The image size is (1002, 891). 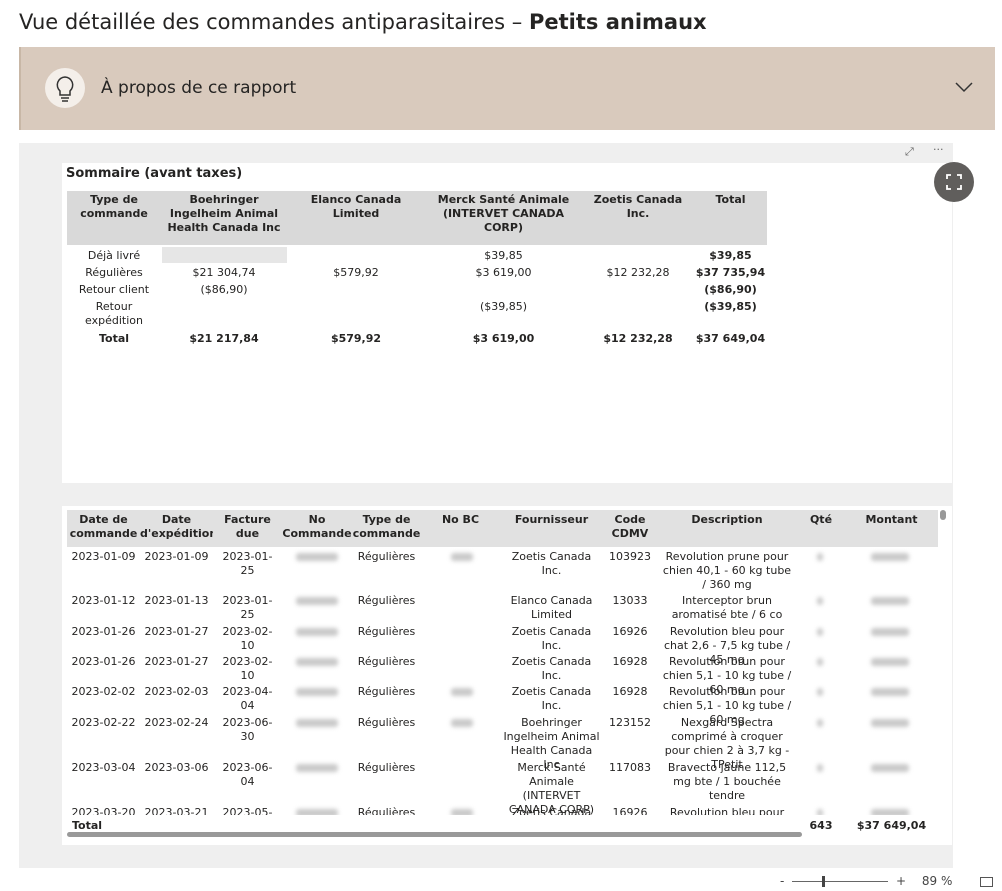 I want to click on detail-cell: 103923, so click(x=630, y=556).